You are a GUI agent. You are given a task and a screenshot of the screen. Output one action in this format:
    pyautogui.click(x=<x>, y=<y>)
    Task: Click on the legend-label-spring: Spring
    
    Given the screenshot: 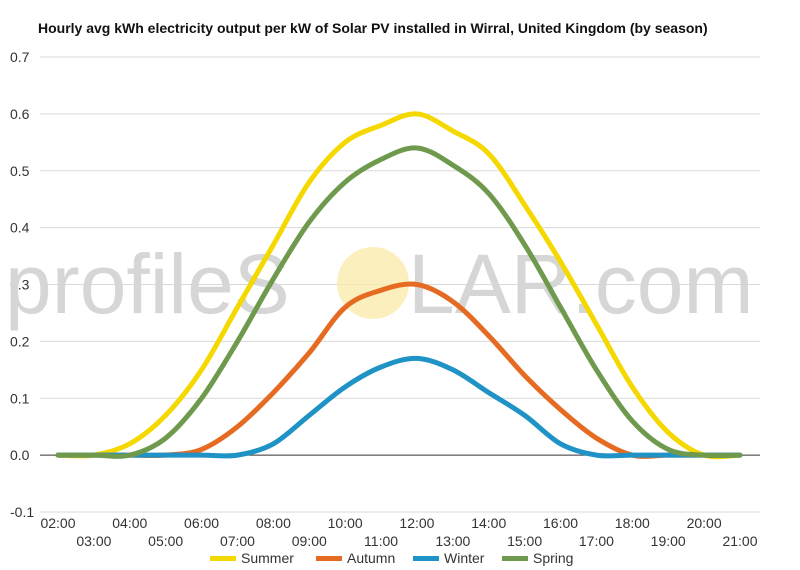 What is the action you would take?
    pyautogui.click(x=553, y=558)
    